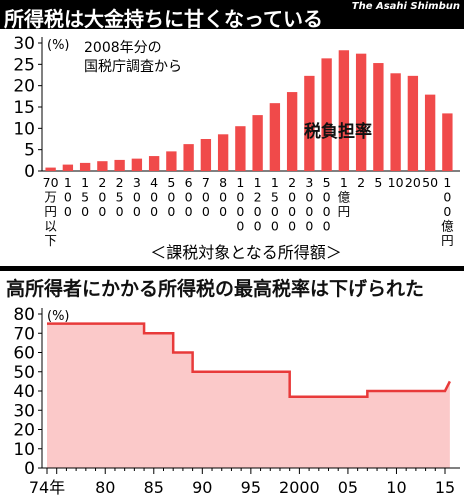 Image resolution: width=464 pixels, height=500 pixels. I want to click on chart2-header, so click(232, 268).